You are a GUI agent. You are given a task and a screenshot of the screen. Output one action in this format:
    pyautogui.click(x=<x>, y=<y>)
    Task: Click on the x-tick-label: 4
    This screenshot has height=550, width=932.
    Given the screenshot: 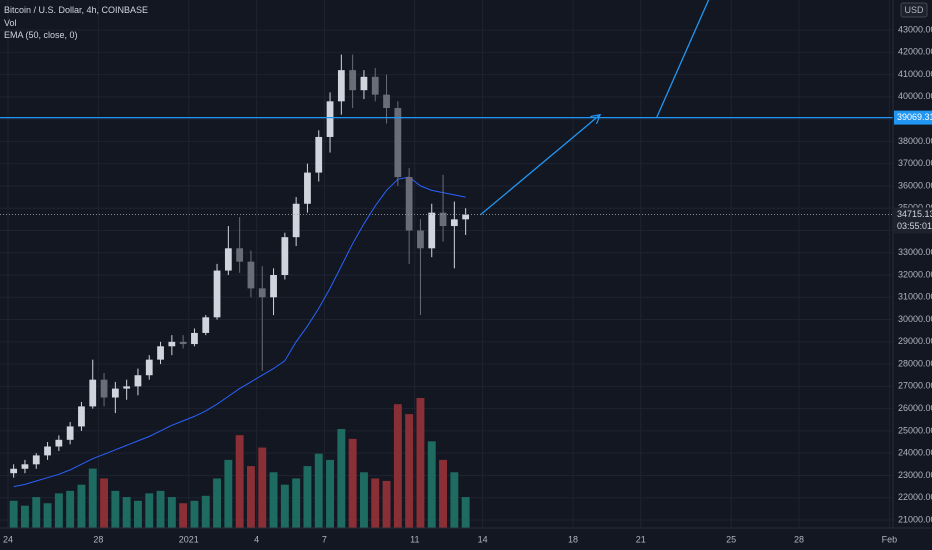 What is the action you would take?
    pyautogui.click(x=256, y=539)
    